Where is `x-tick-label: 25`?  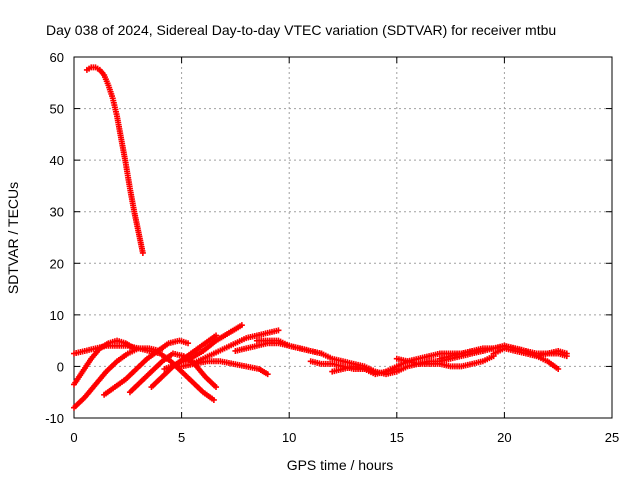 x-tick-label: 25 is located at coordinates (612, 437).